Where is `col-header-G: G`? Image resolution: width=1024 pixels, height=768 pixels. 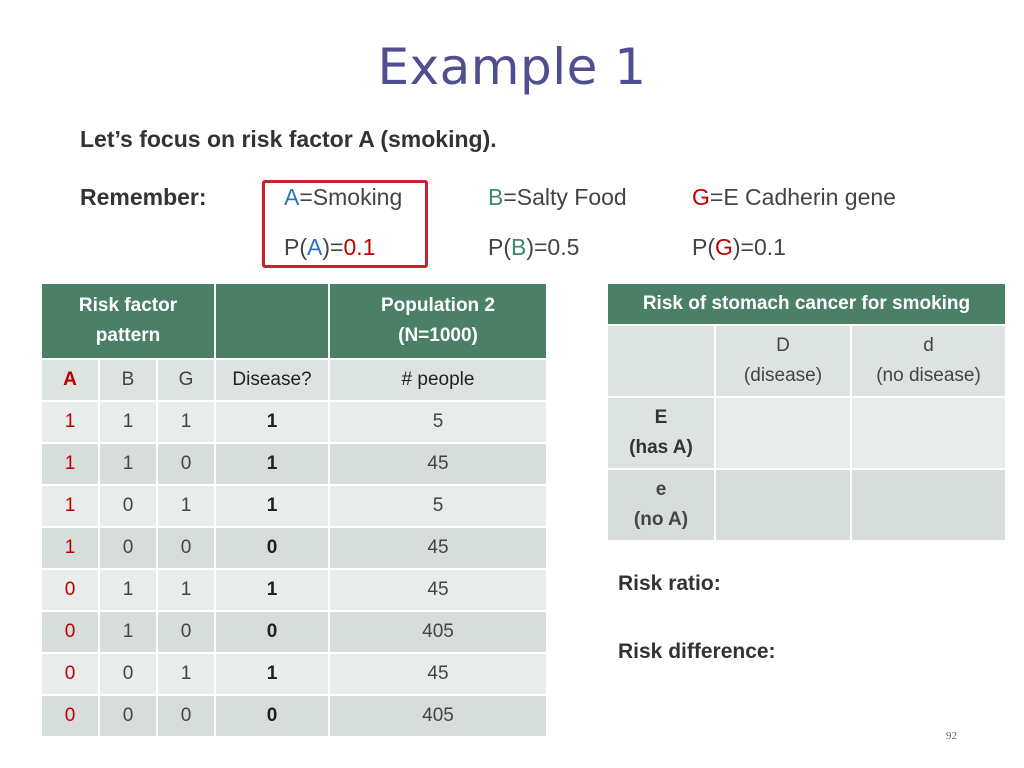 col-header-G: G is located at coordinates (186, 380).